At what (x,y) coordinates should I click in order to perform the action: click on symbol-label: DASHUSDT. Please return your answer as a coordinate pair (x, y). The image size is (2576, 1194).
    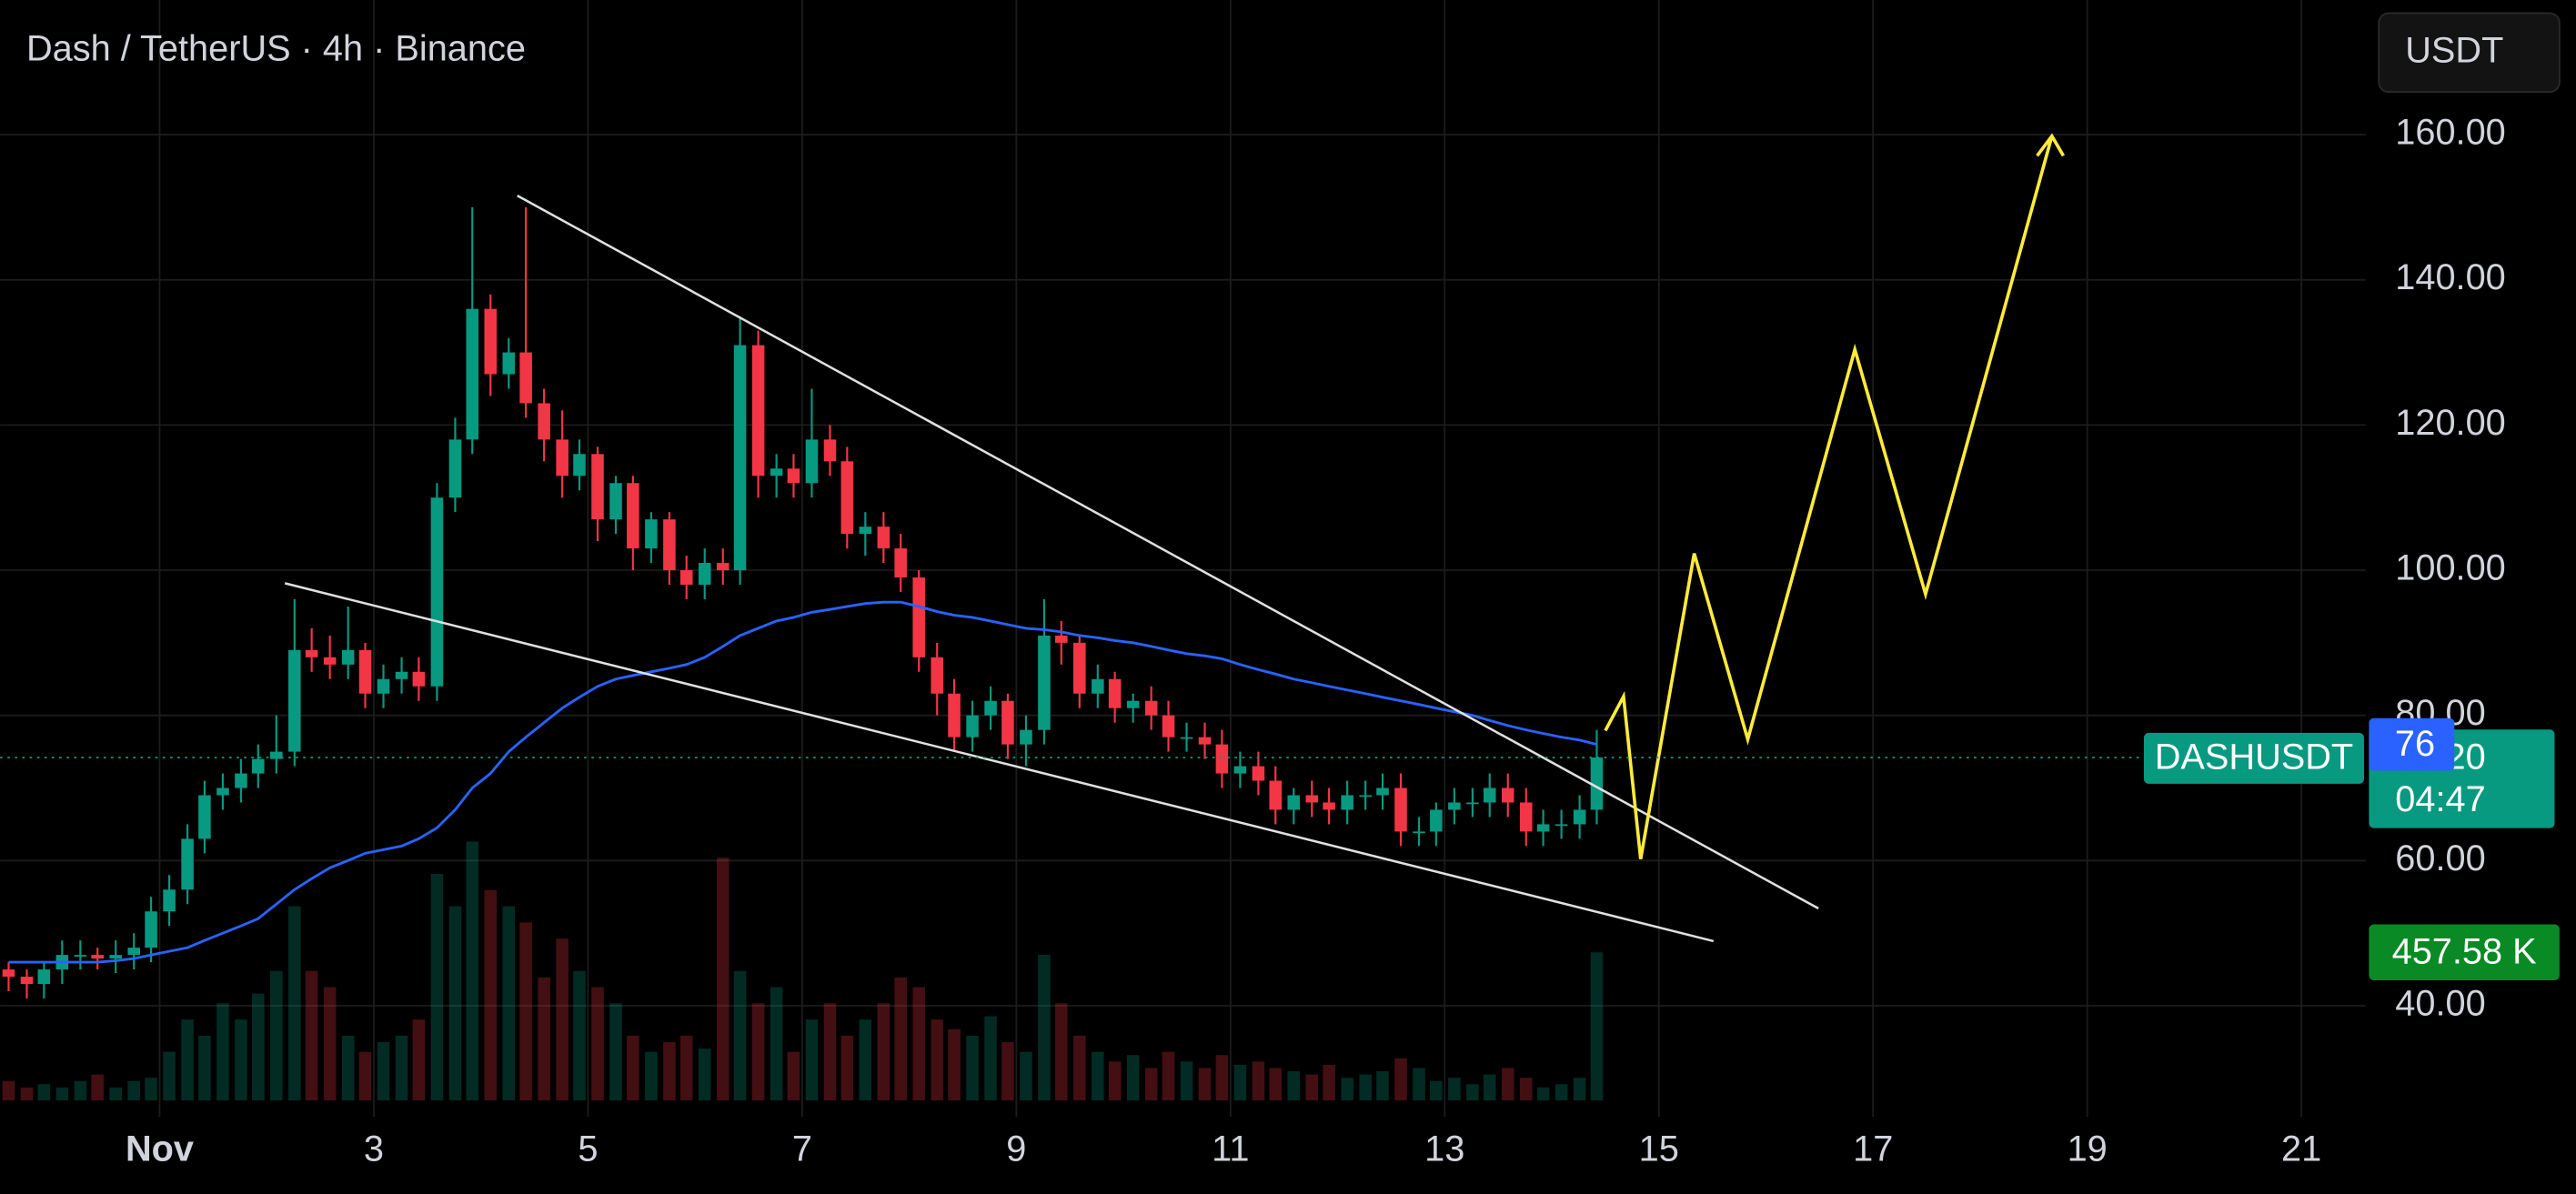
    Looking at the image, I should click on (2254, 757).